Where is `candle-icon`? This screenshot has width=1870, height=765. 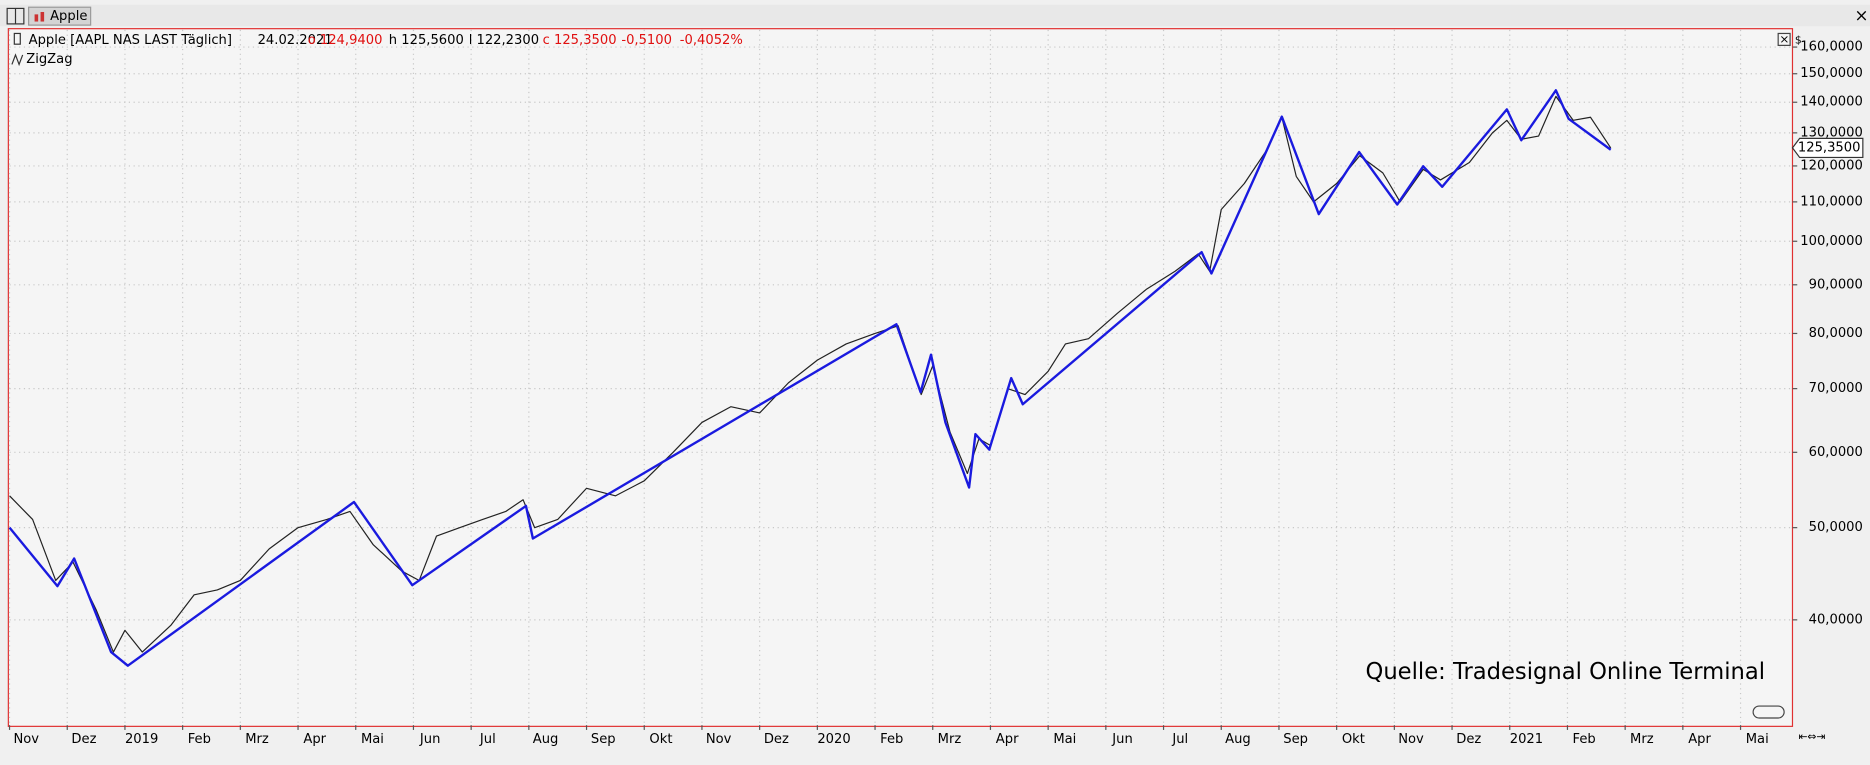
candle-icon is located at coordinates (17, 38).